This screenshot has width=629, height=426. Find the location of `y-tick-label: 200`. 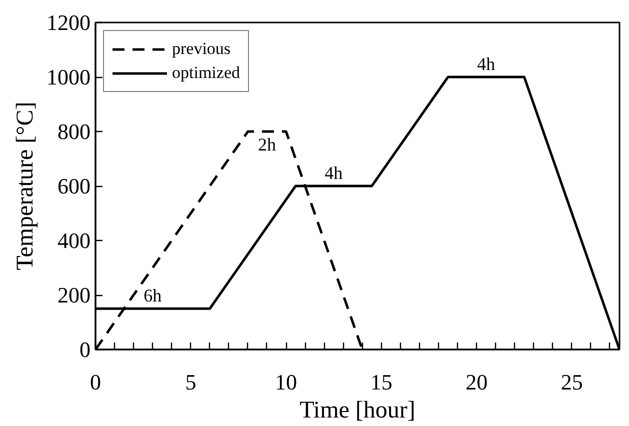

y-tick-label: 200 is located at coordinates (74, 295).